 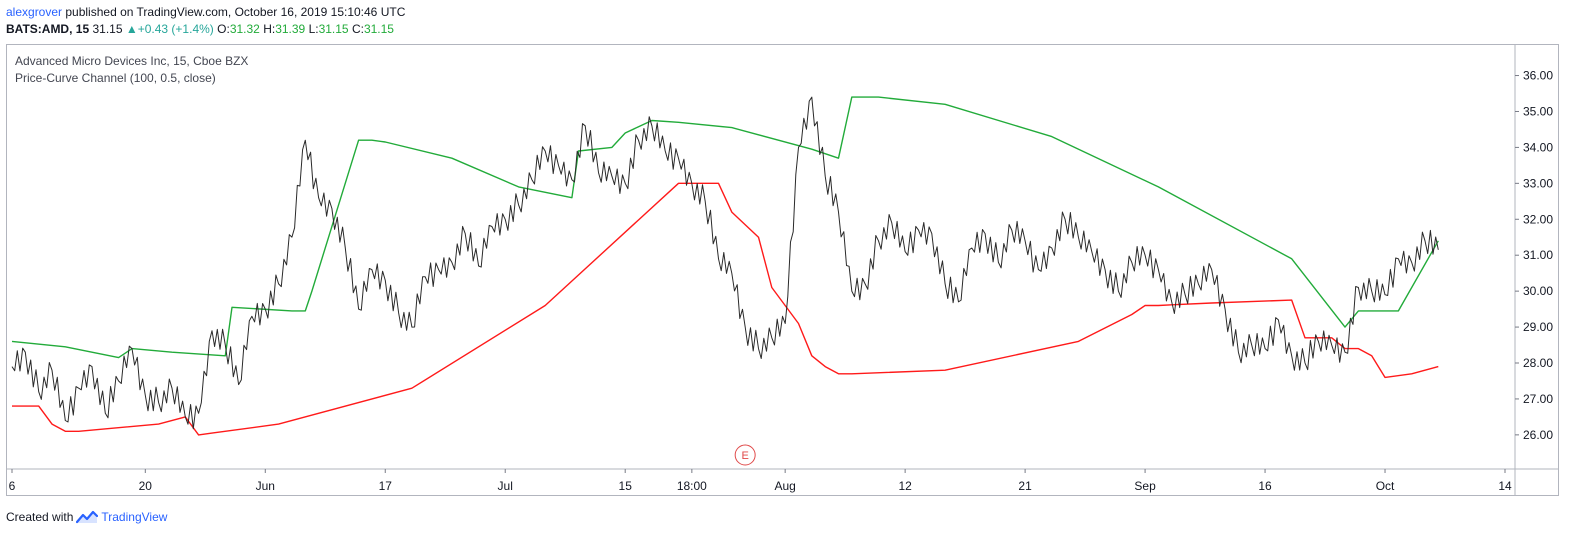 What do you see at coordinates (505, 486) in the screenshot?
I see `x-tick-label: Jul` at bounding box center [505, 486].